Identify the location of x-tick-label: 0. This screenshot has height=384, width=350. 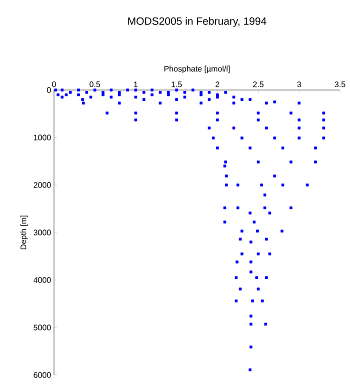
(54, 84).